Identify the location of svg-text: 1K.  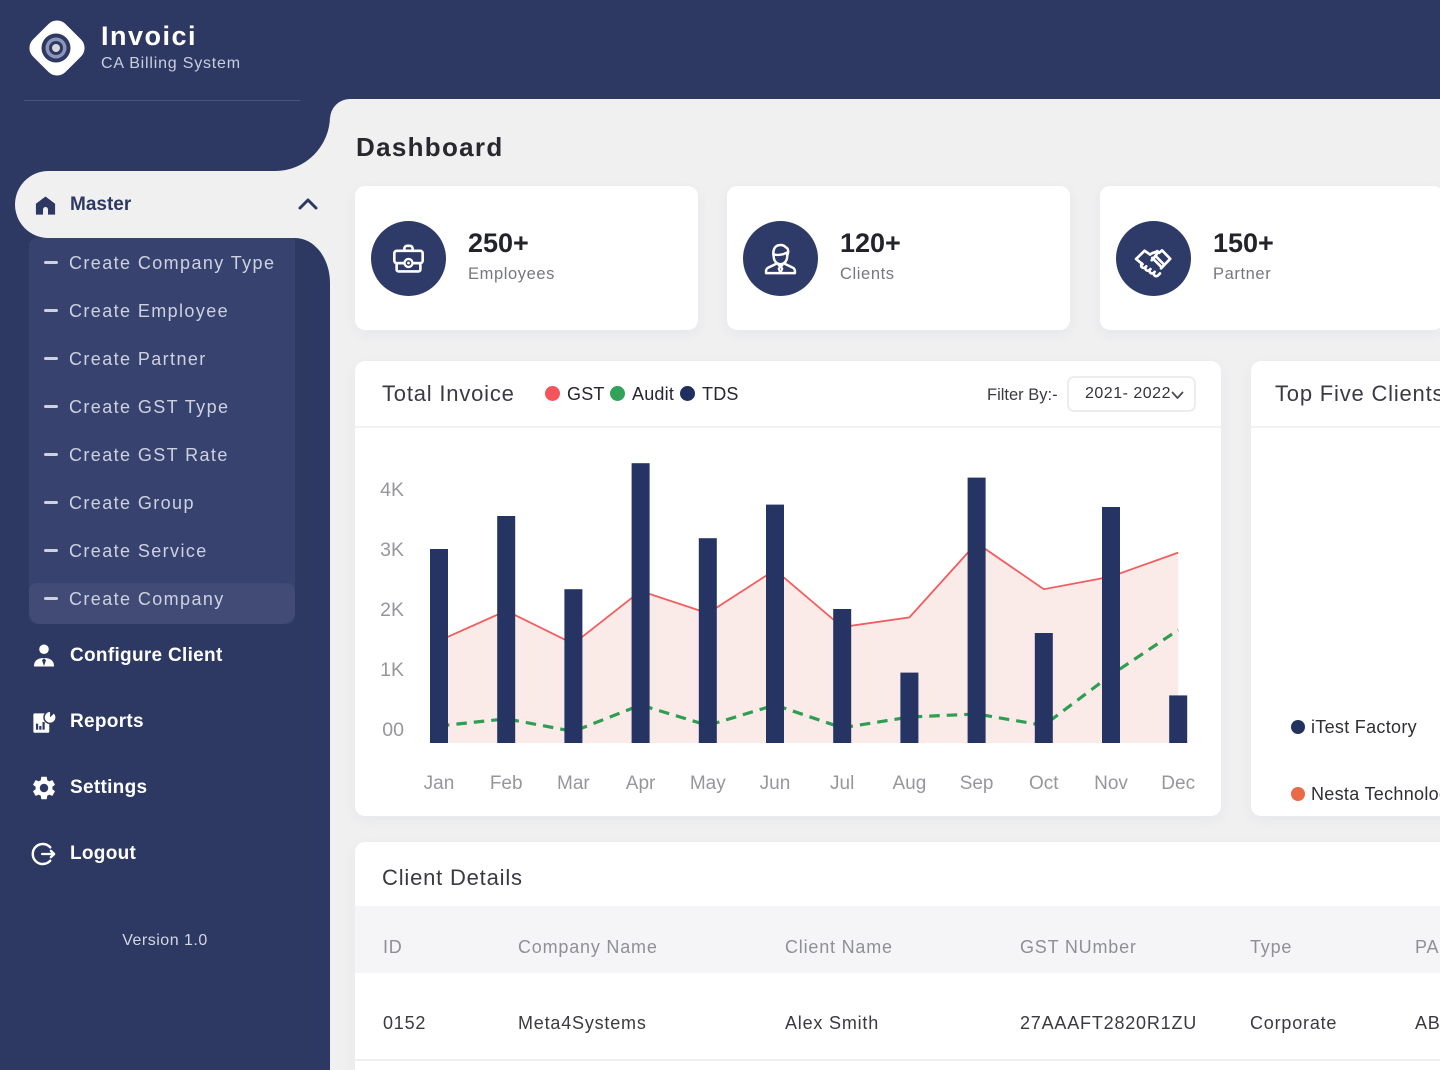
(392, 670).